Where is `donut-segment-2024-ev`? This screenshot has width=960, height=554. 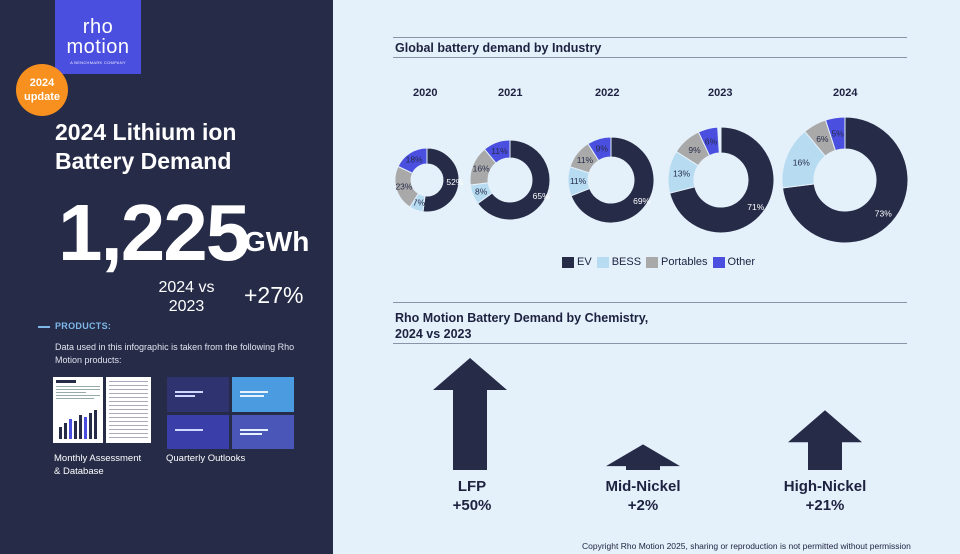 donut-segment-2024-ev is located at coordinates (845, 180).